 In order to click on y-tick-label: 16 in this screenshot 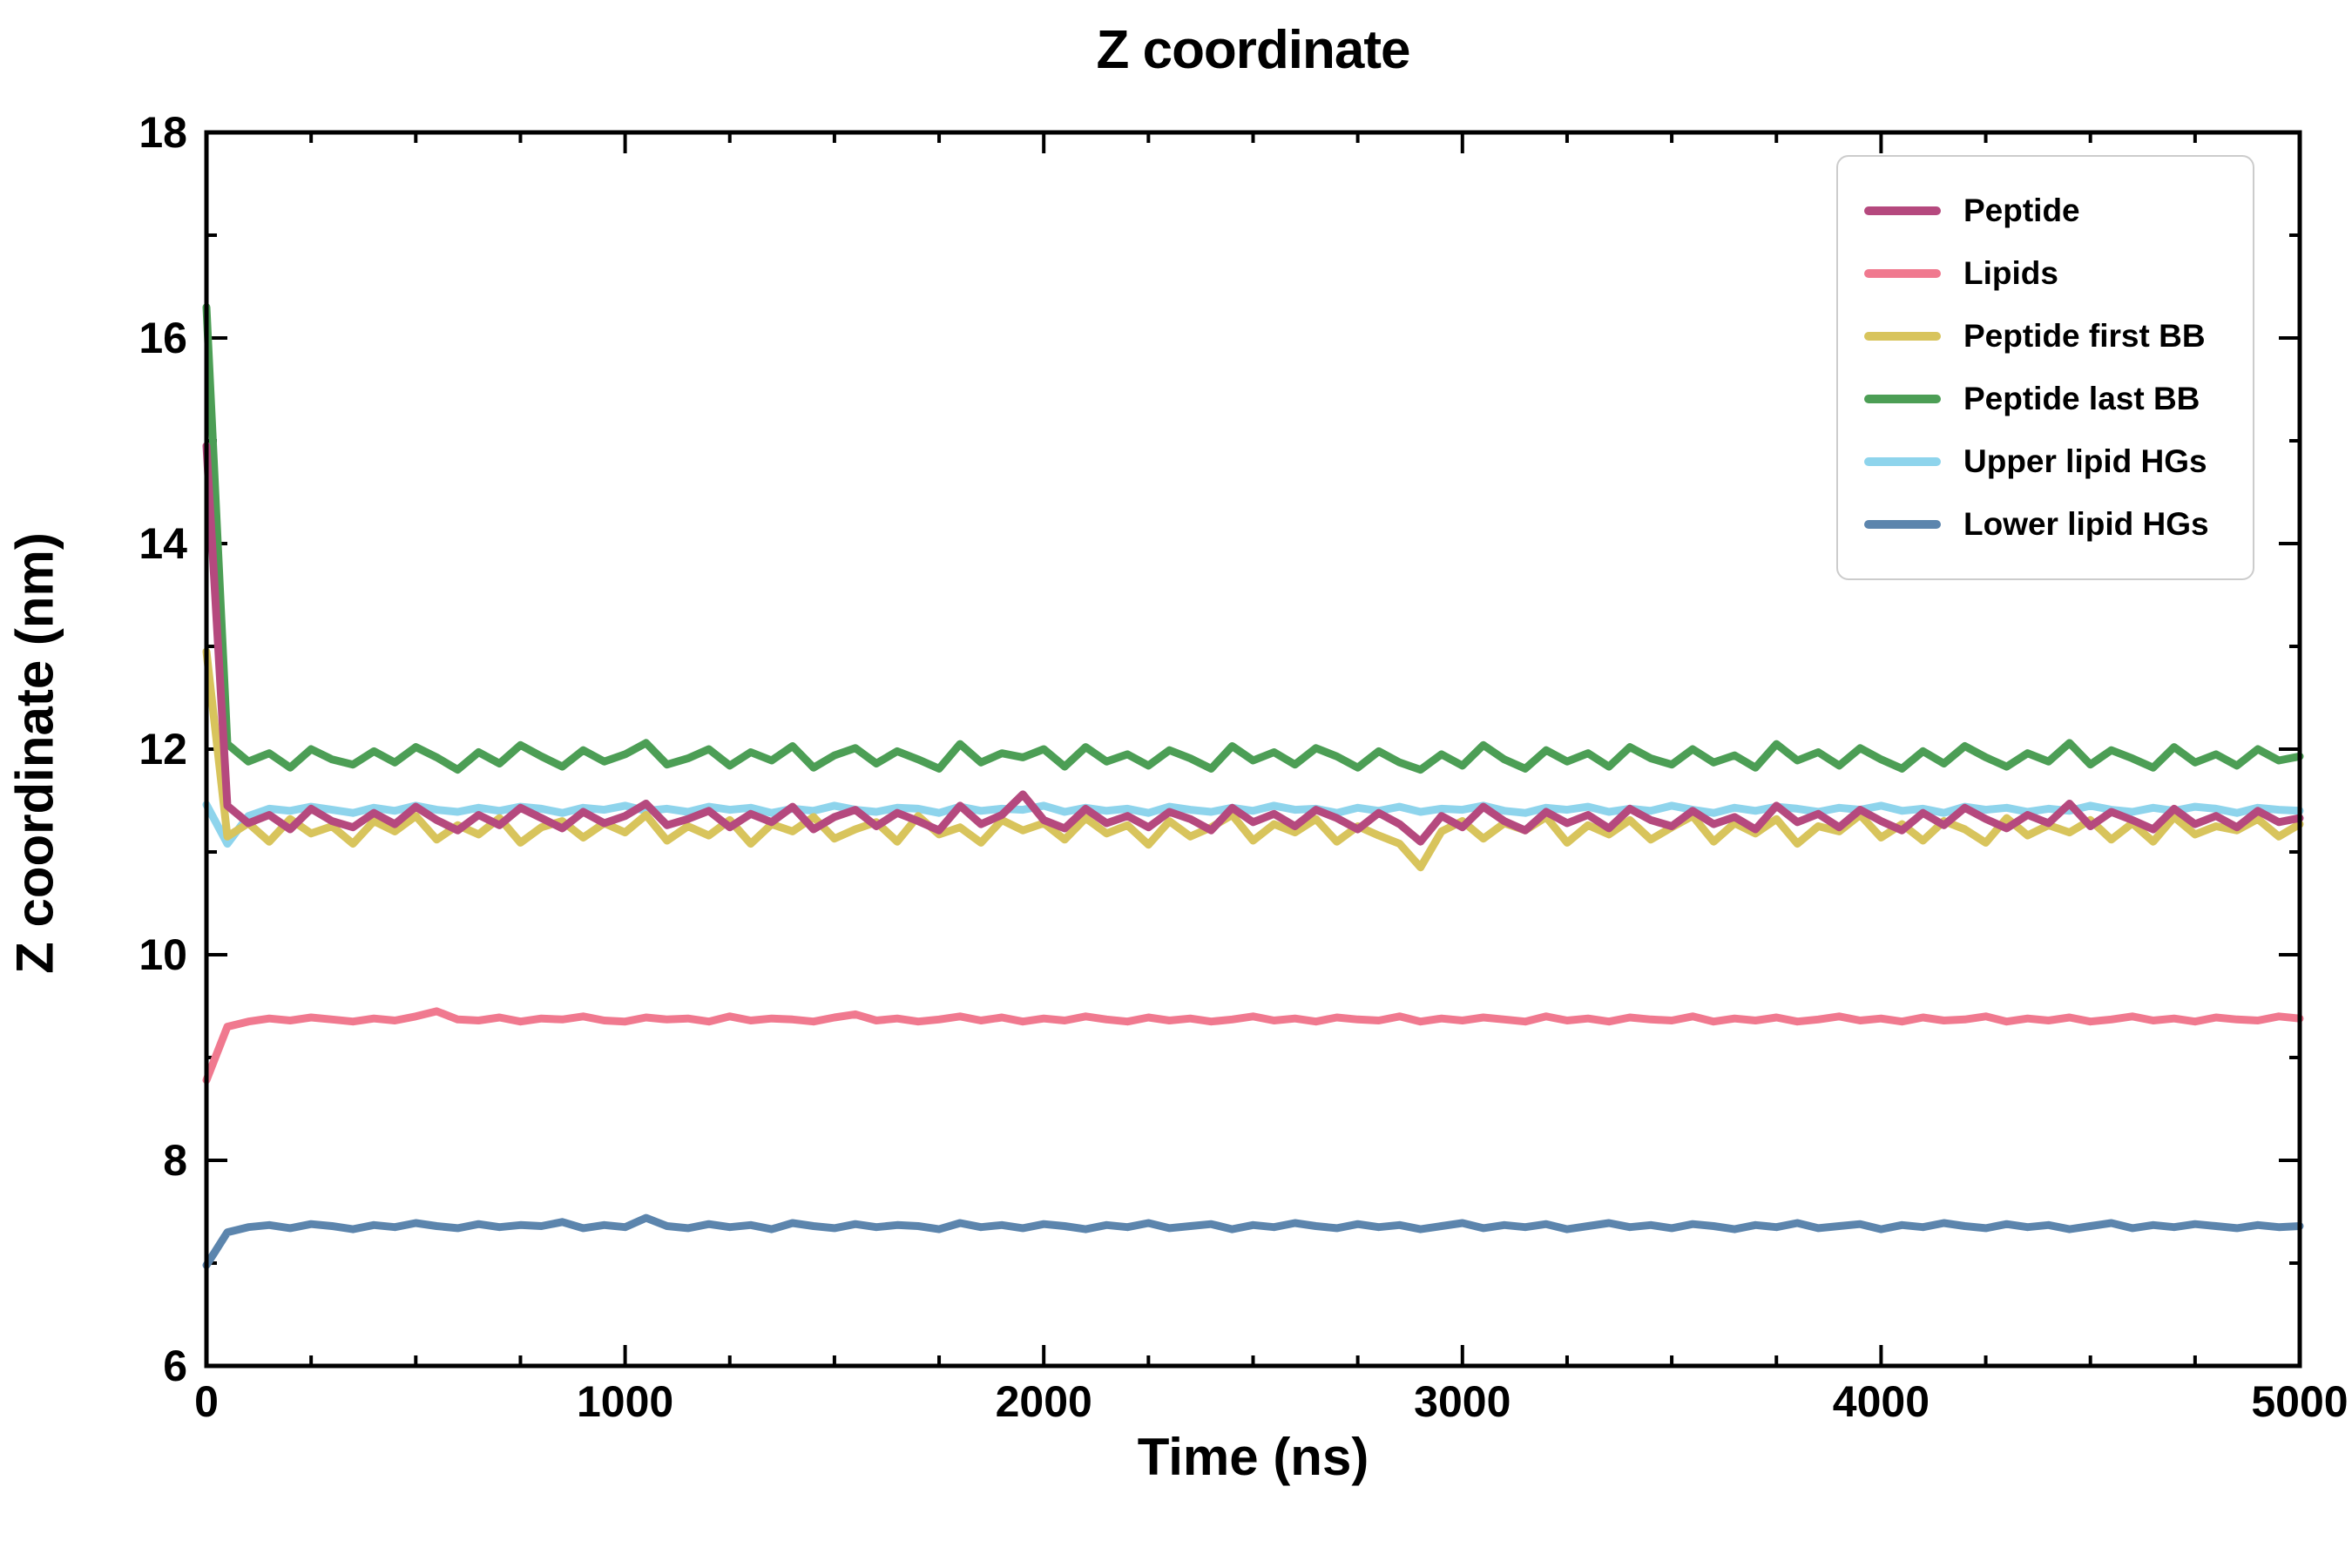, I will do `click(163, 338)`.